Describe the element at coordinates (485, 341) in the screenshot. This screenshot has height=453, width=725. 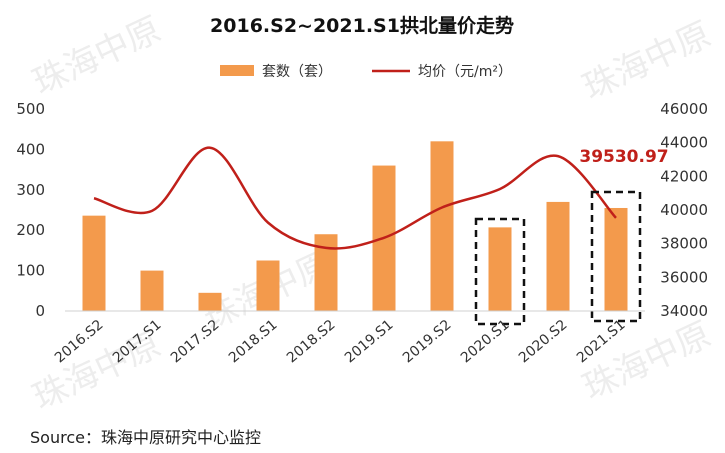
I see `x-tick-label: 2020.S1` at that location.